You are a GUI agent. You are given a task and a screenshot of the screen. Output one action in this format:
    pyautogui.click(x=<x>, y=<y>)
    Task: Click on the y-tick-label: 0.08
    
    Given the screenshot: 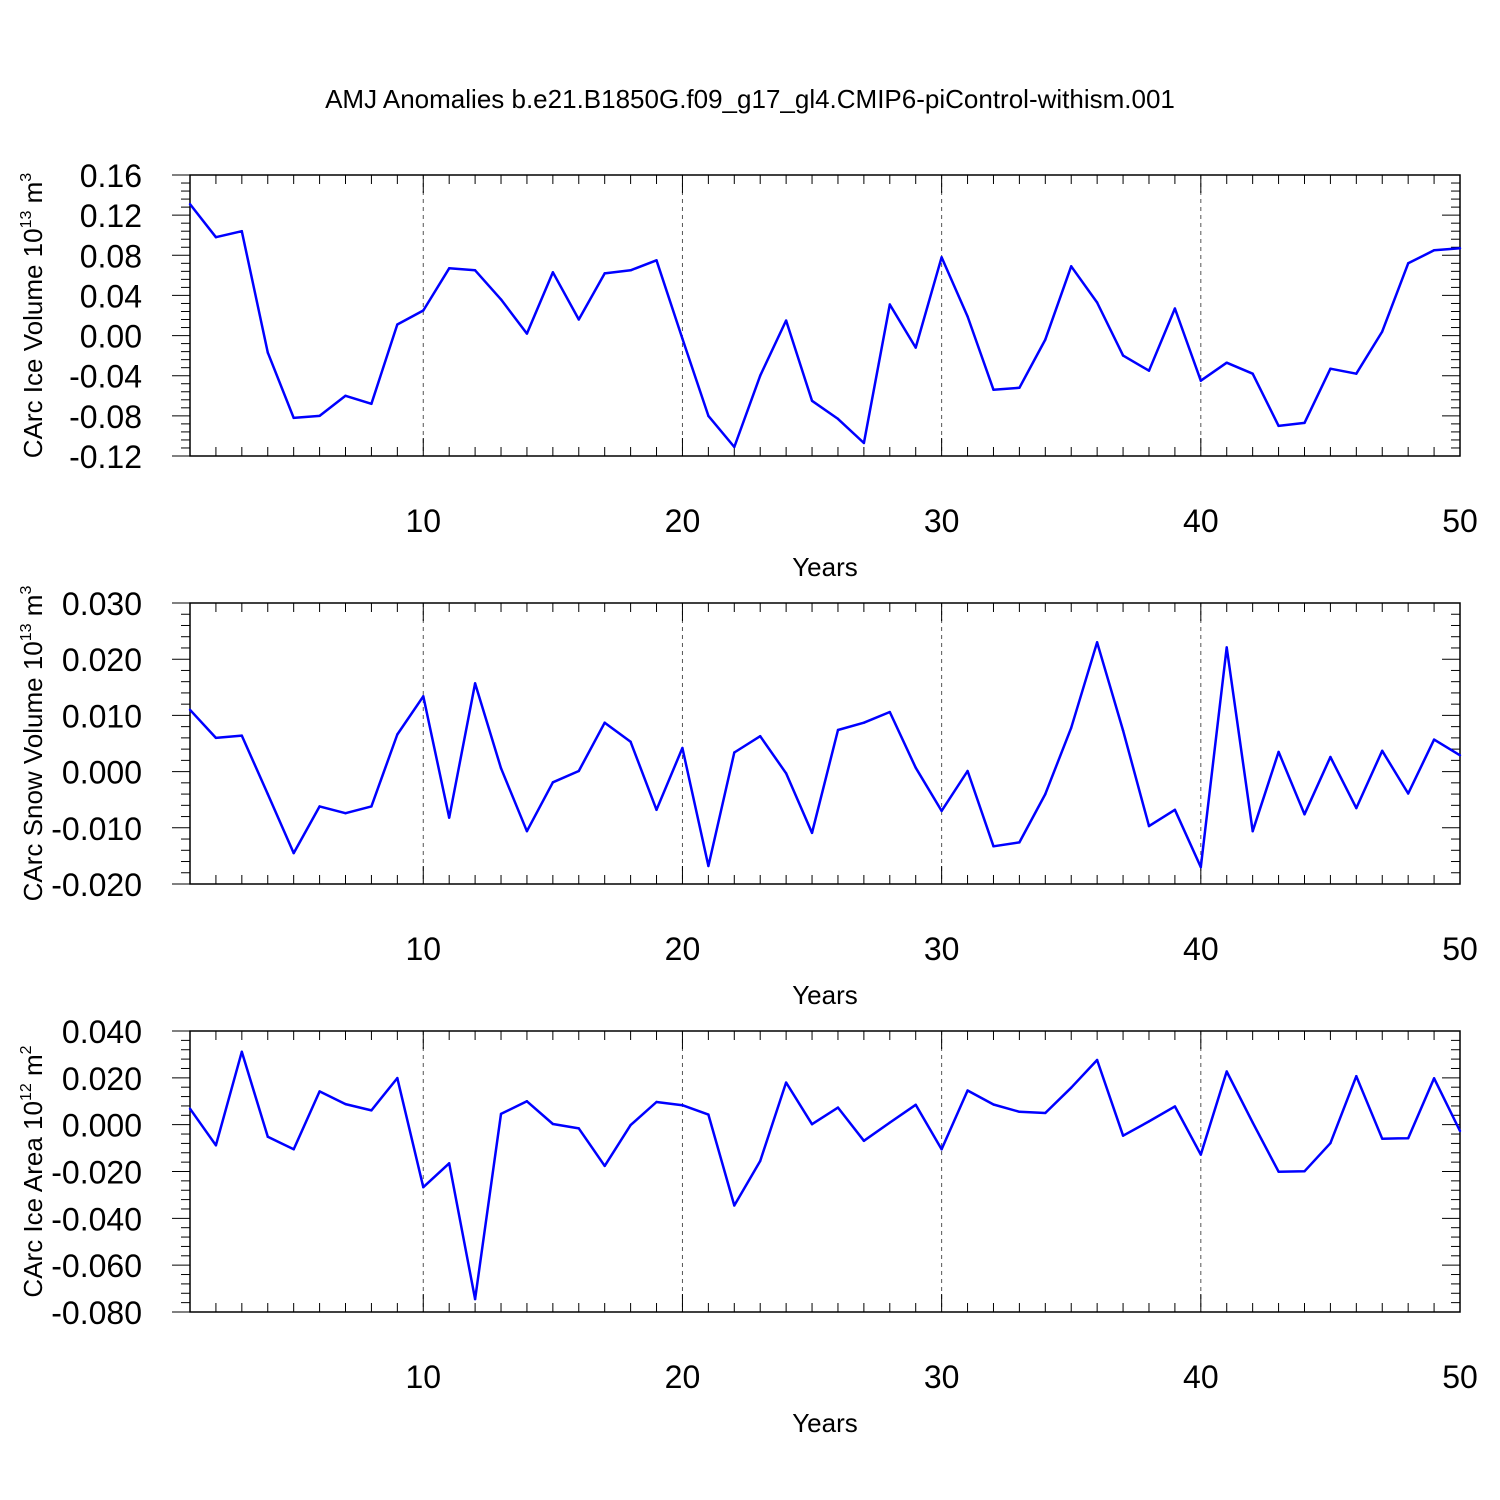 What is the action you would take?
    pyautogui.click(x=111, y=256)
    